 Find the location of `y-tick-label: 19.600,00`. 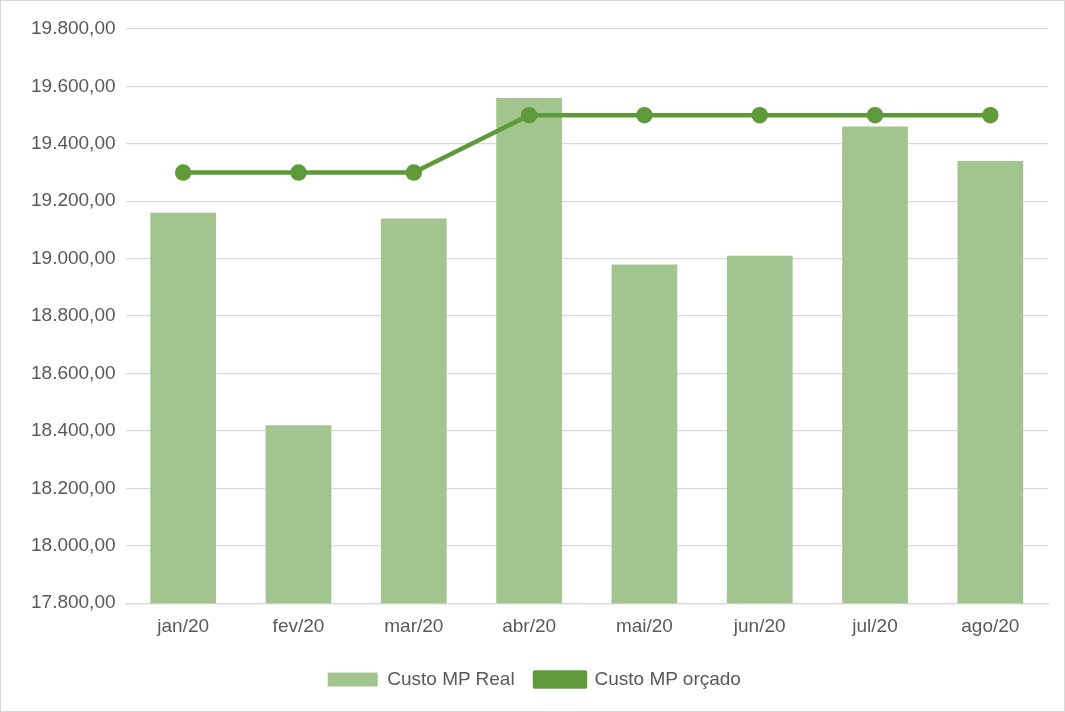

y-tick-label: 19.600,00 is located at coordinates (73, 85).